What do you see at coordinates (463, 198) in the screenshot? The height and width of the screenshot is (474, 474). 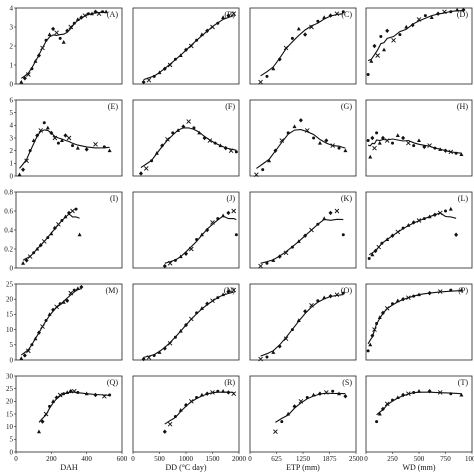 I see `panel-label: (L)` at bounding box center [463, 198].